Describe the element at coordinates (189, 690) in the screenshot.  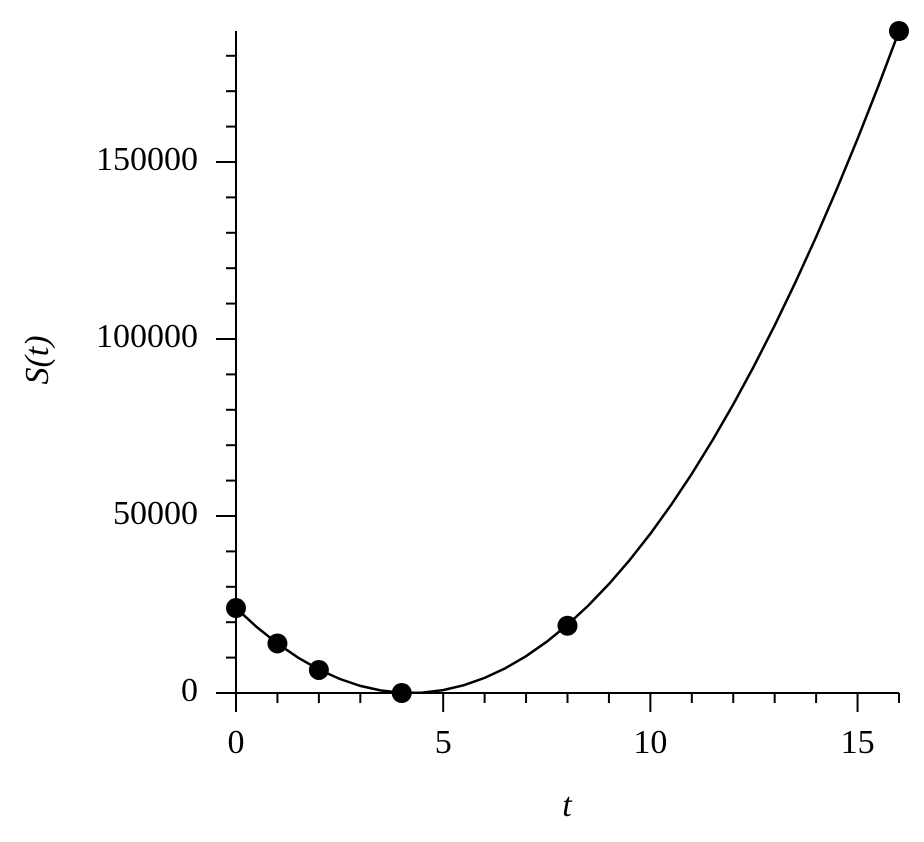
I see `y-tick-label: 0` at that location.